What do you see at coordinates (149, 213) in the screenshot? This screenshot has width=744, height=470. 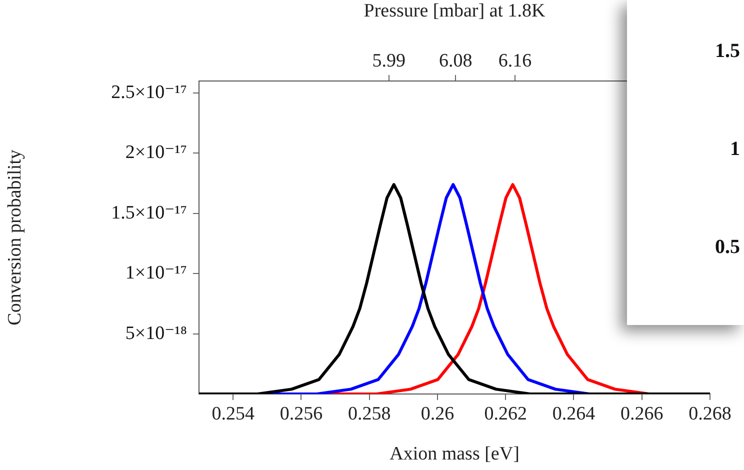 I see `y-tick-label: 1.5×10⁻¹⁷` at bounding box center [149, 213].